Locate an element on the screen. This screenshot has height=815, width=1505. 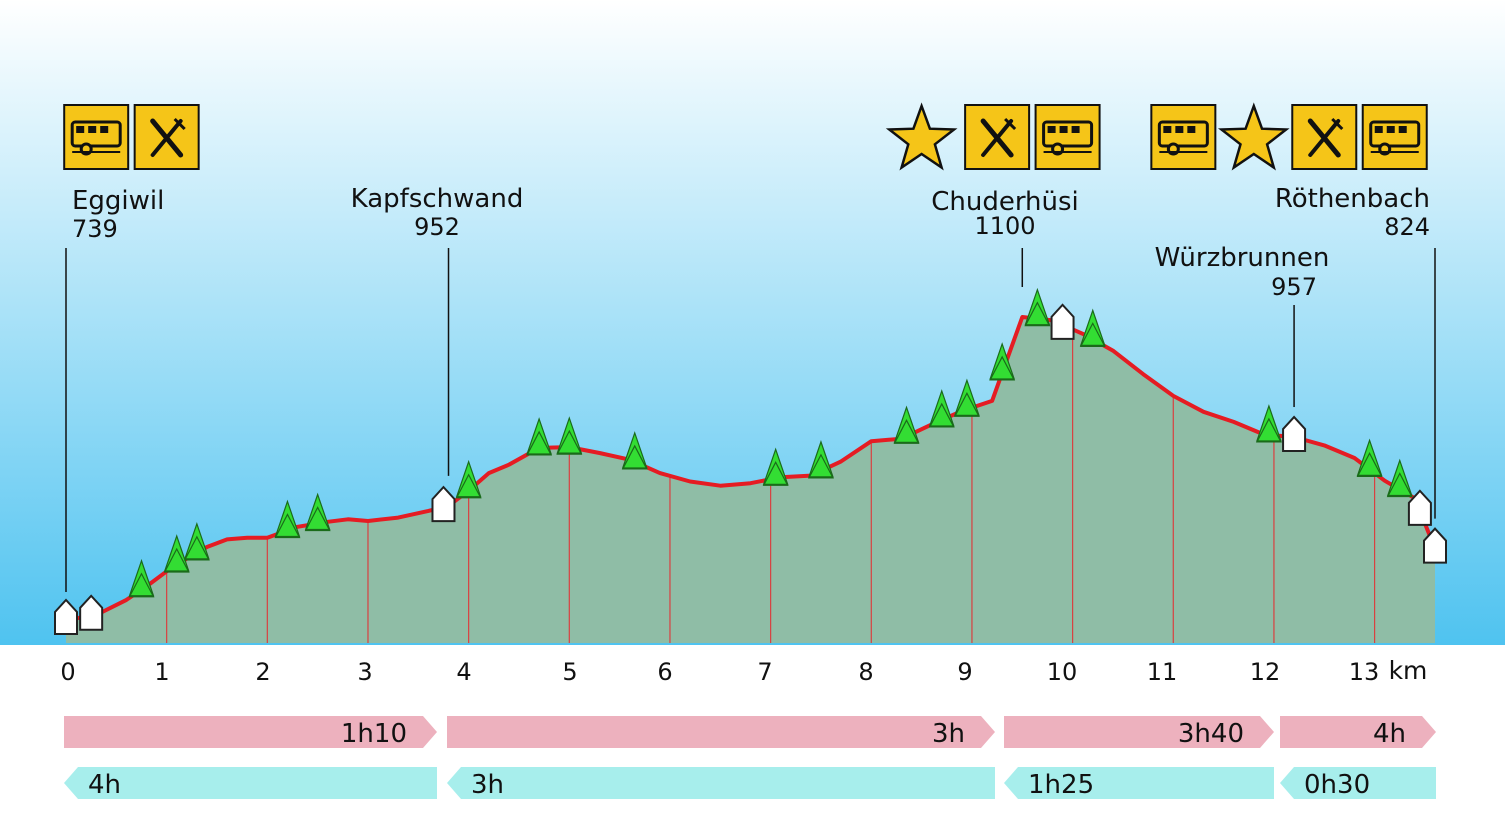
x-tick-label: 5 is located at coordinates (569, 672).